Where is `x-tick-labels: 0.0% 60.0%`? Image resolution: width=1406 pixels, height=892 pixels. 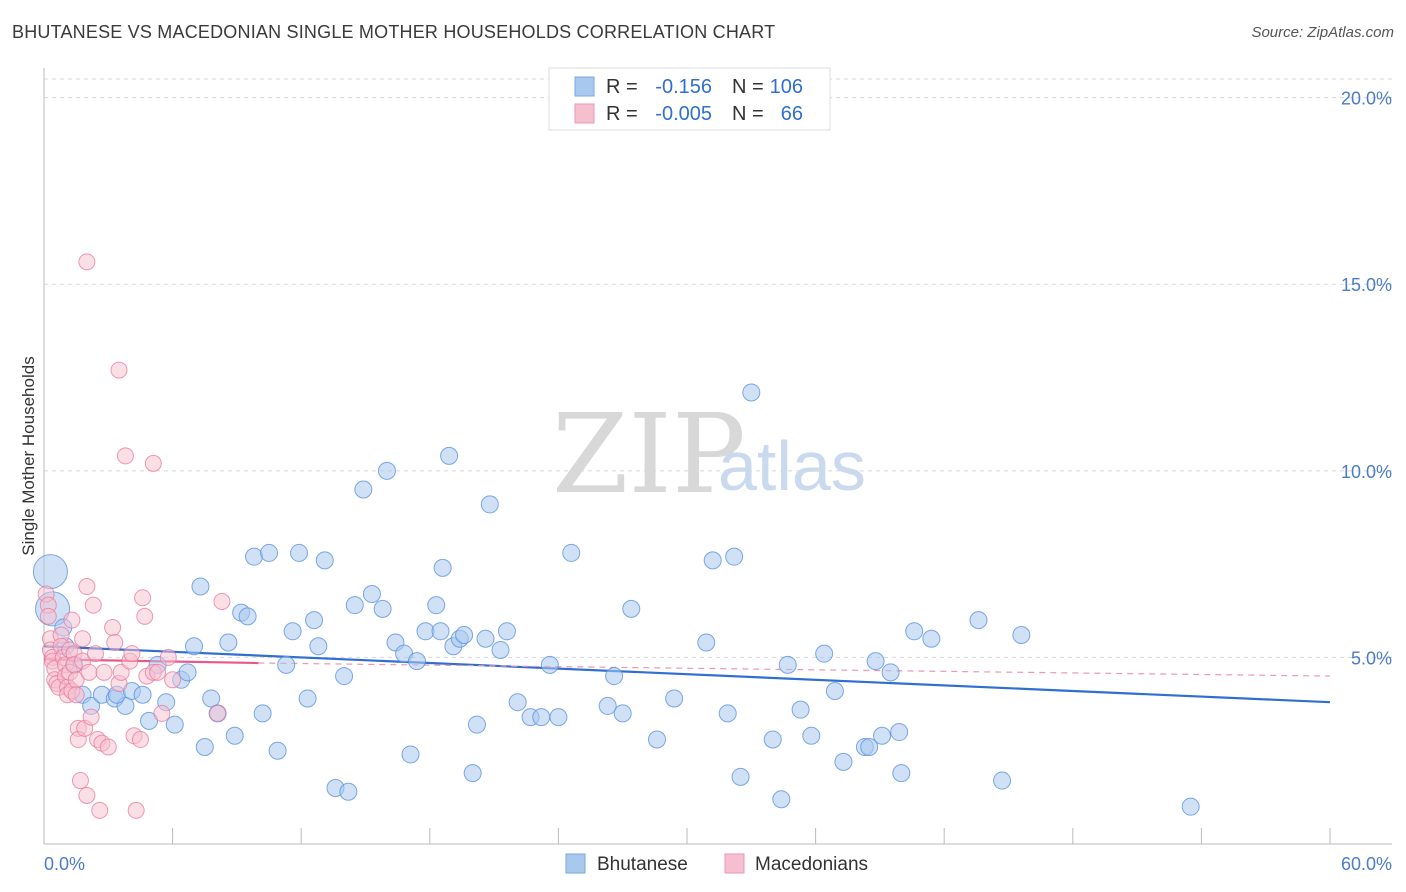 x-tick-labels: 0.0% 60.0% is located at coordinates (718, 864).